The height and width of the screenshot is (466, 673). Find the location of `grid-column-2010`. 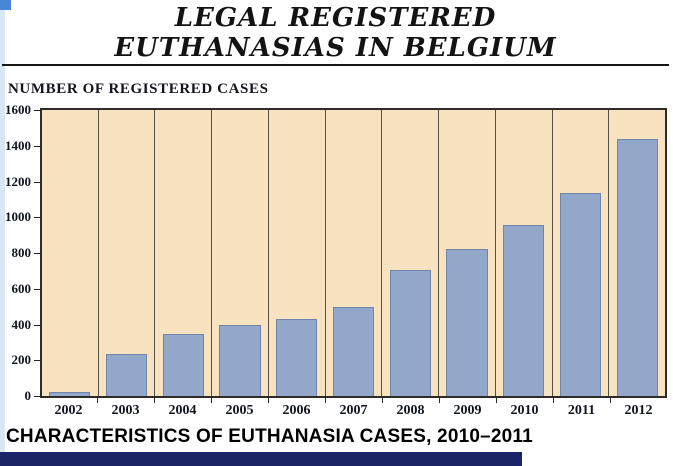

grid-column-2010 is located at coordinates (524, 253).